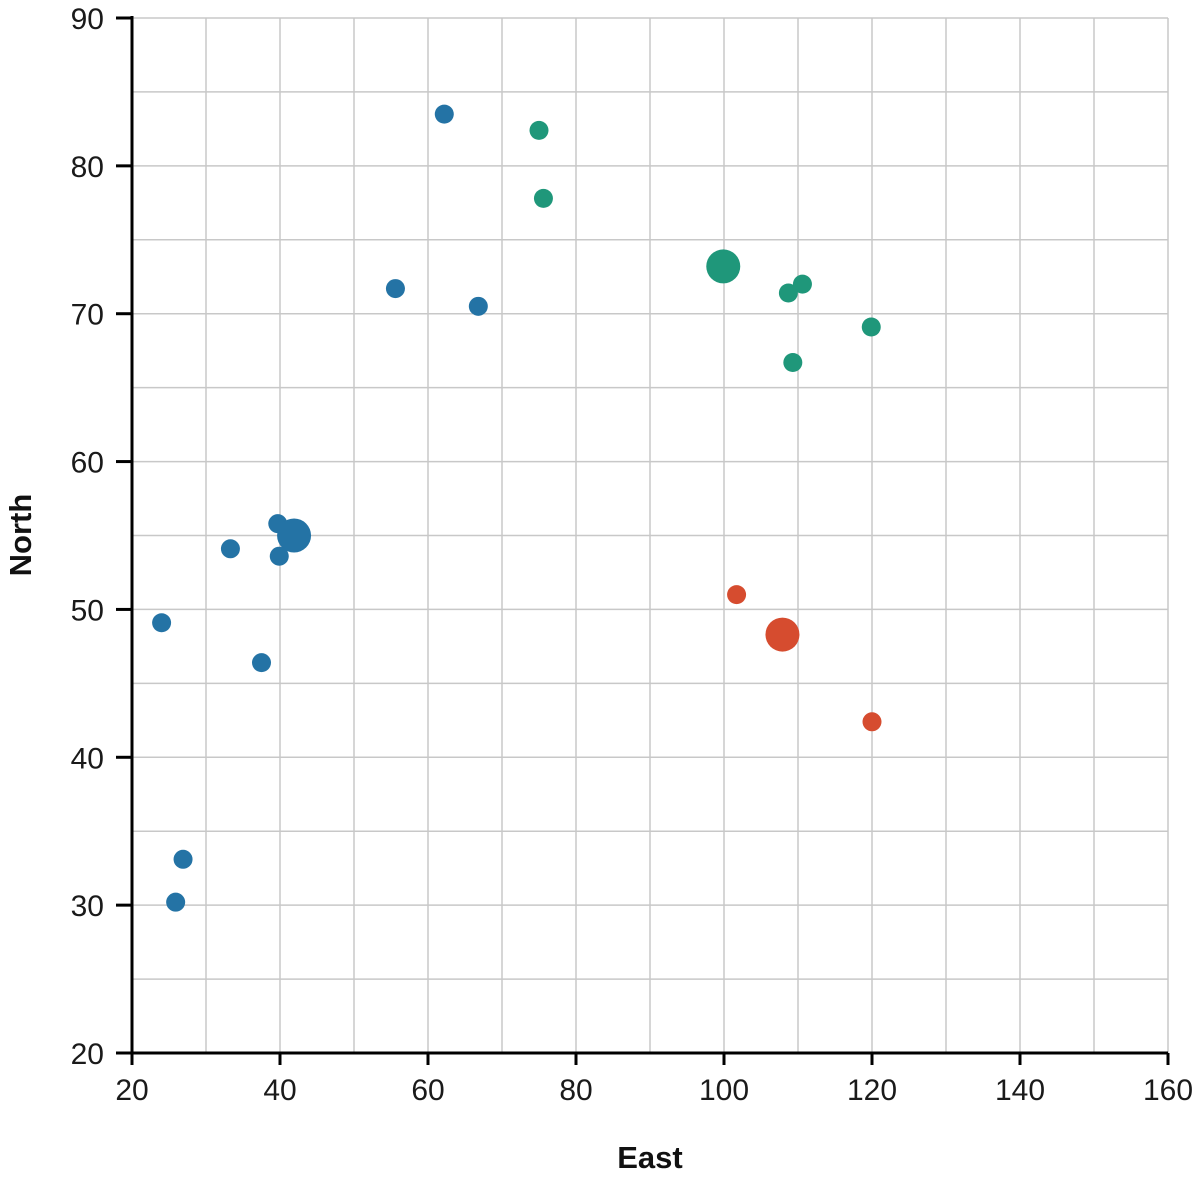  What do you see at coordinates (87, 463) in the screenshot?
I see `y-tick-label: 60` at bounding box center [87, 463].